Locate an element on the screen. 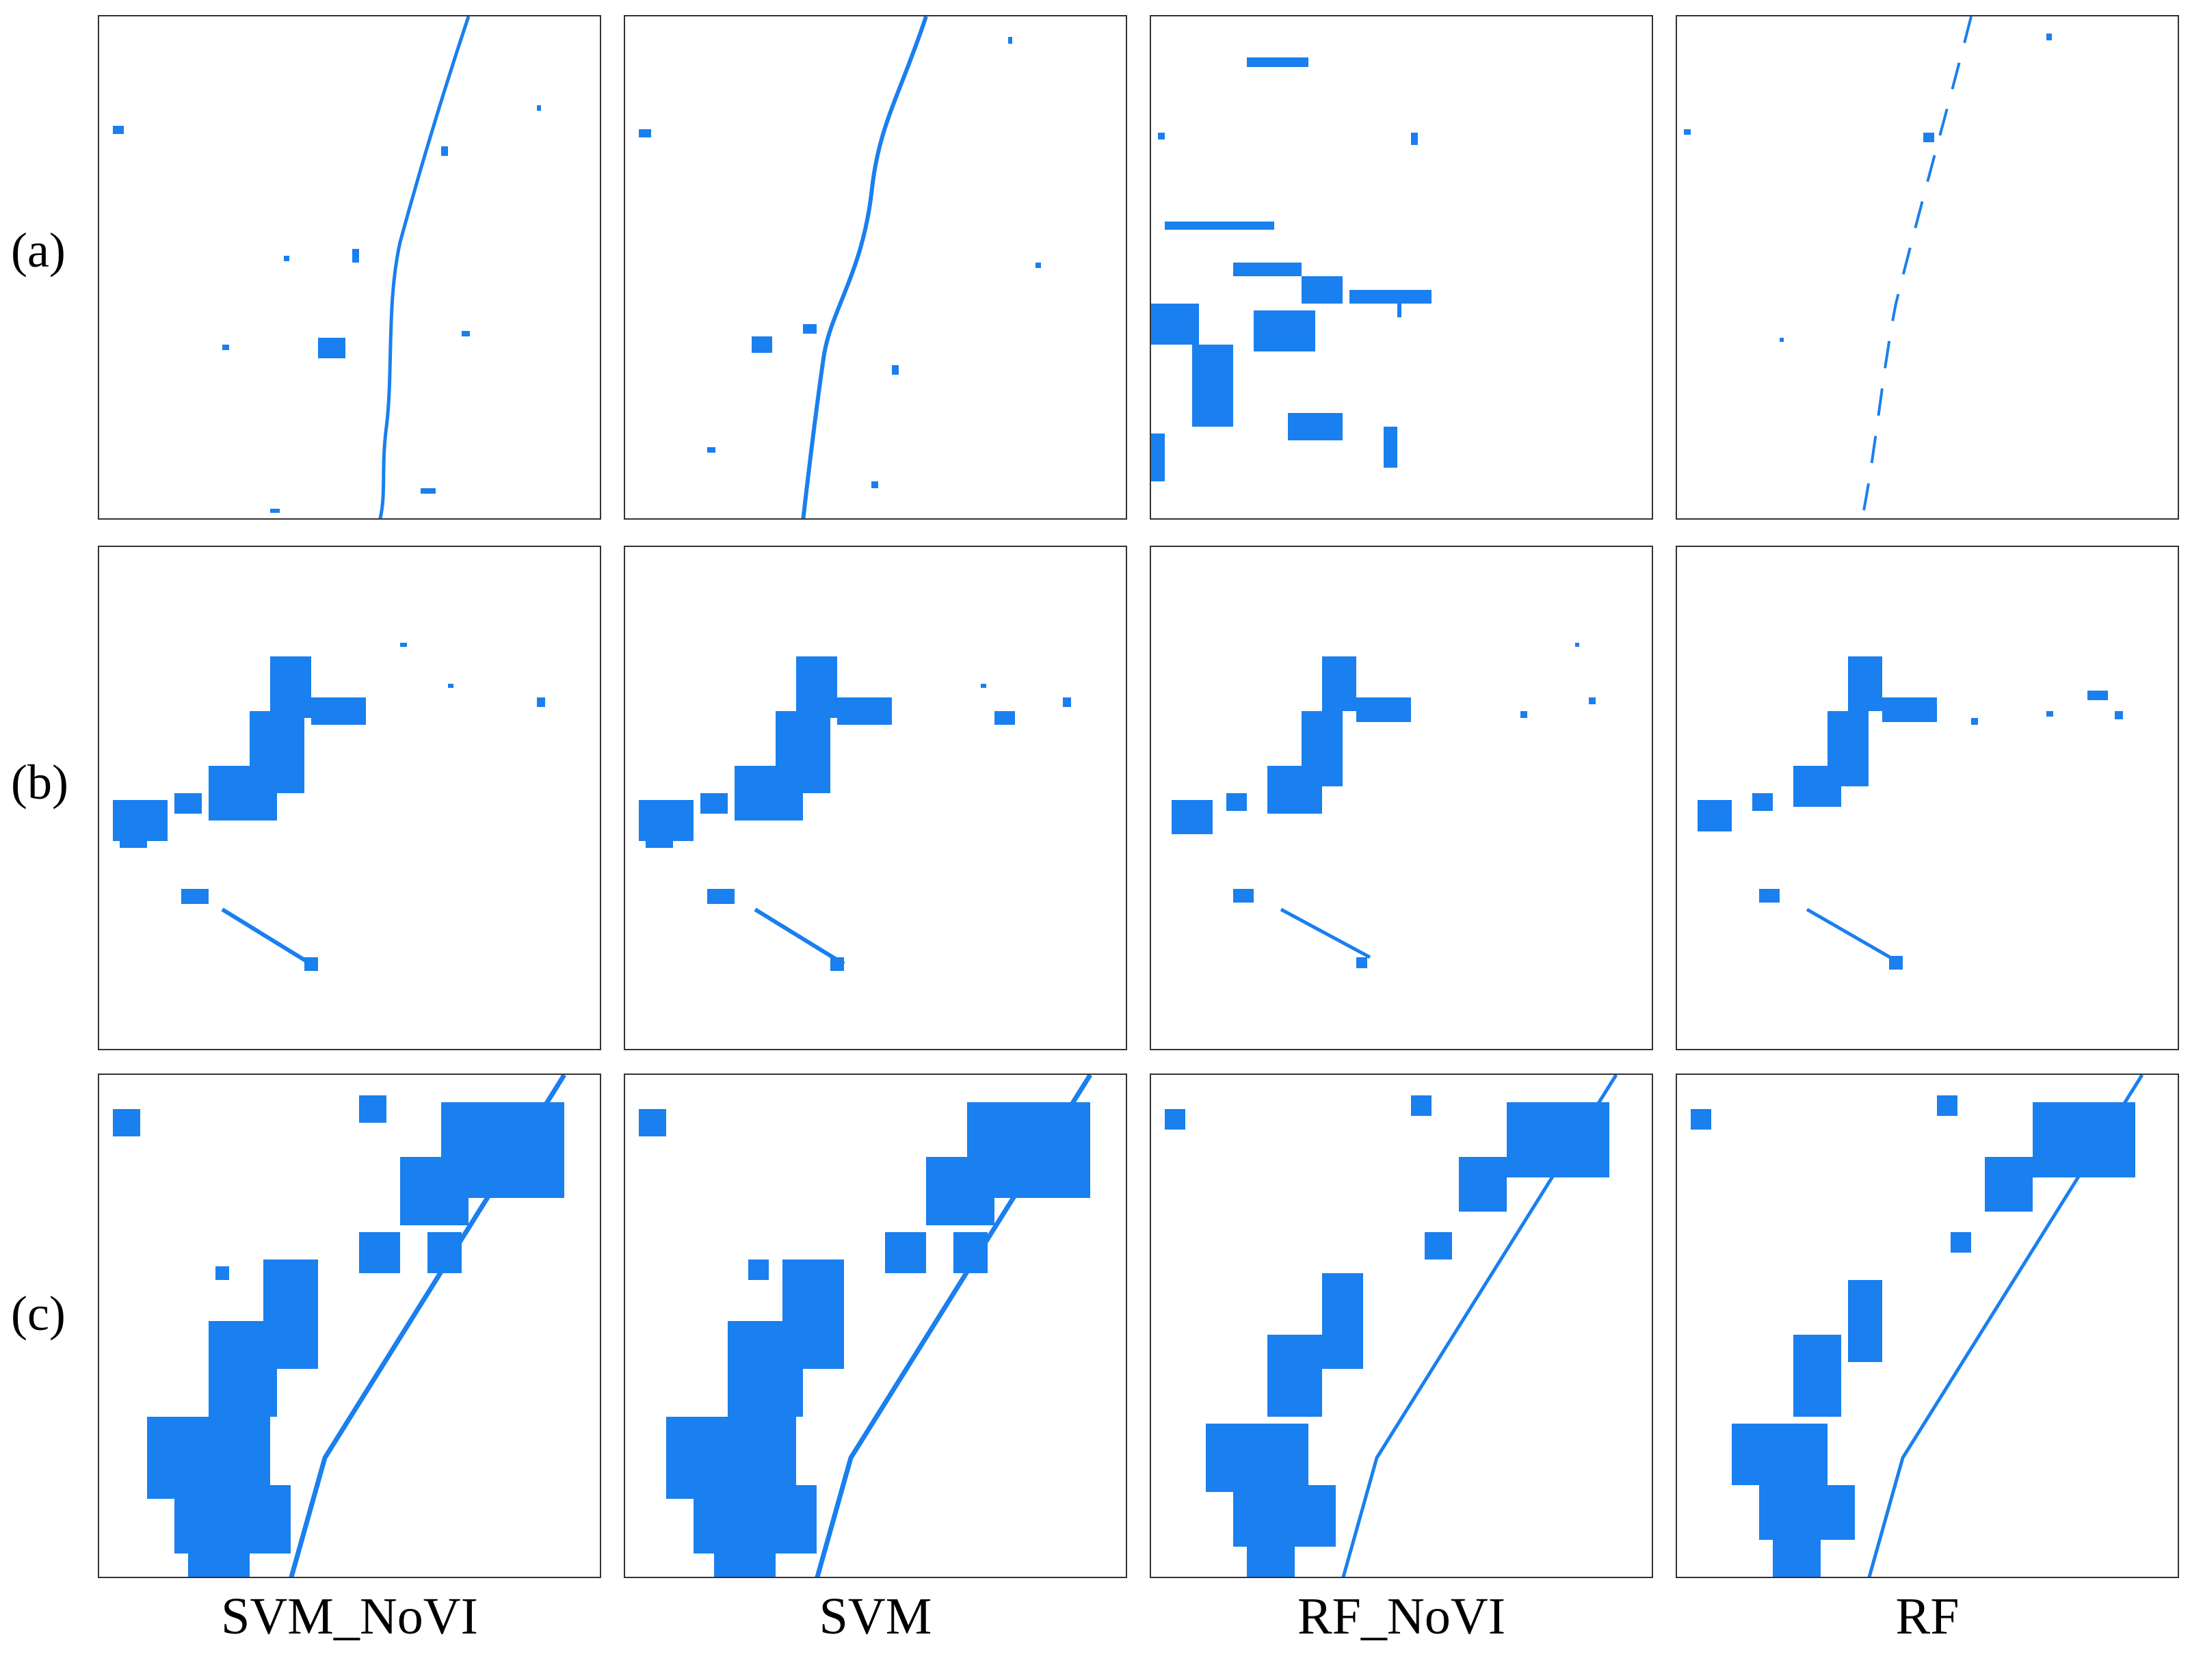 This screenshot has height=1680, width=2190. panel-a-rf is located at coordinates (1927, 267).